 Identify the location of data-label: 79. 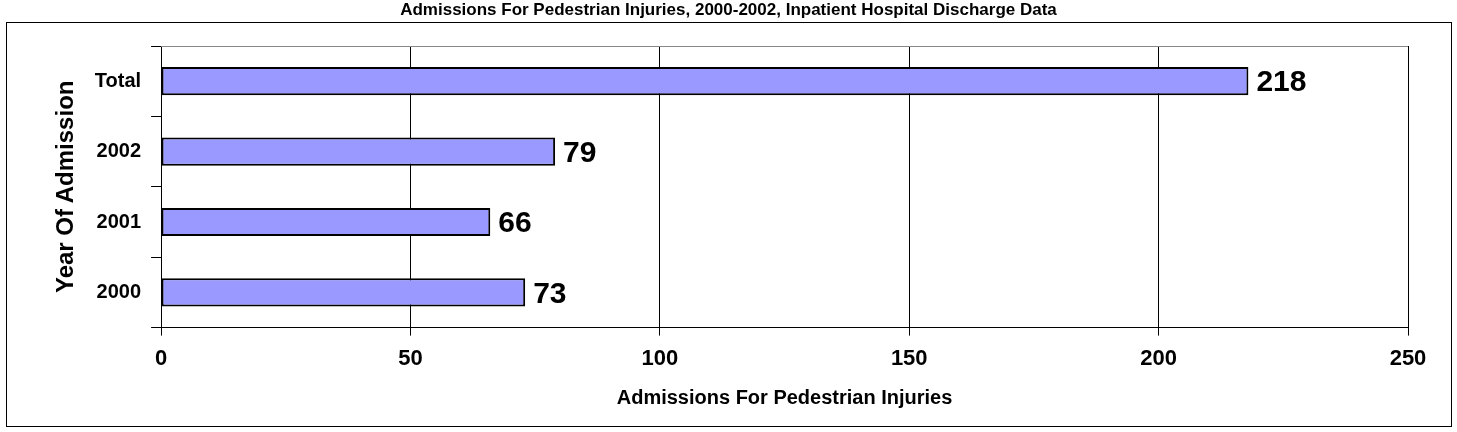
(580, 151).